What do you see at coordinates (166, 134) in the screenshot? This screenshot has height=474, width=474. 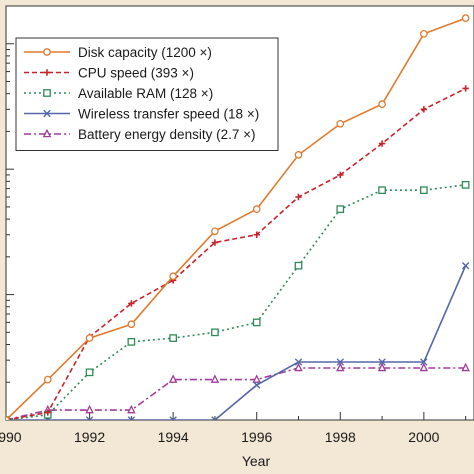 I see `legend-label: Battery energy density (2.7 ×)` at bounding box center [166, 134].